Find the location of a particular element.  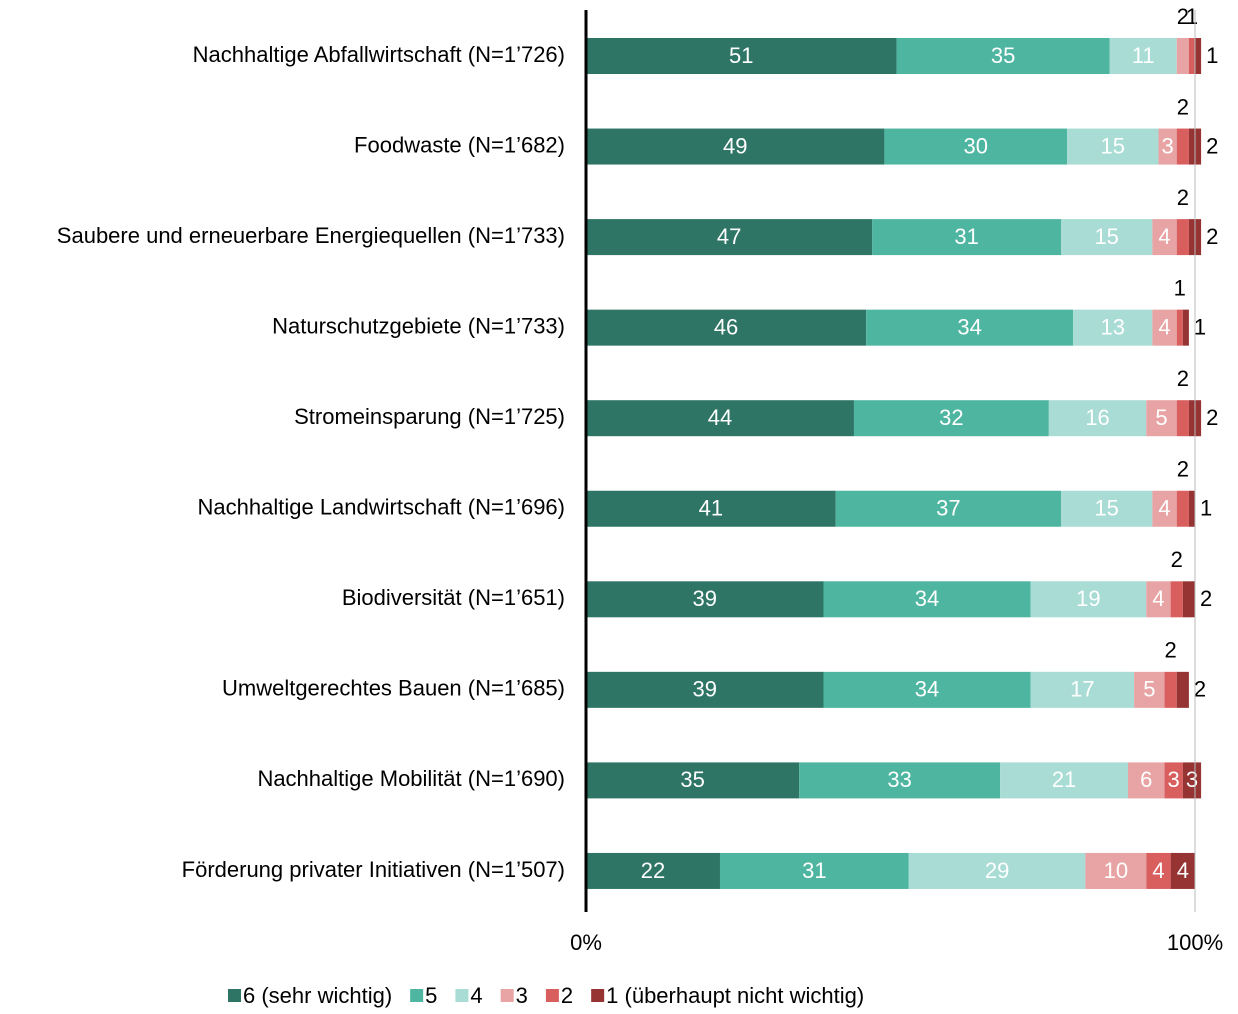

data-label: 30 is located at coordinates (976, 145).